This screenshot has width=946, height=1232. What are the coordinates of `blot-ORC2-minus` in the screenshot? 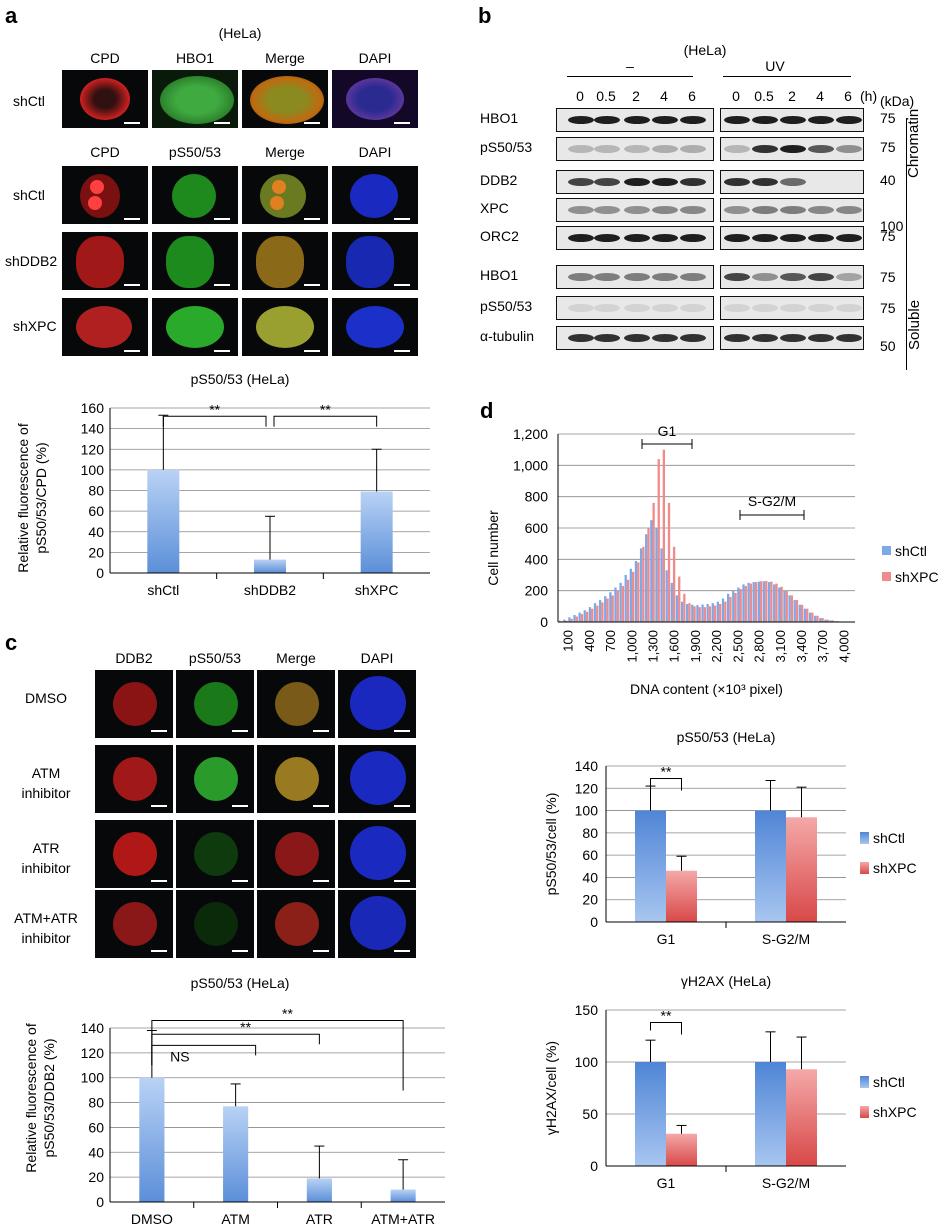 It's located at (635, 238).